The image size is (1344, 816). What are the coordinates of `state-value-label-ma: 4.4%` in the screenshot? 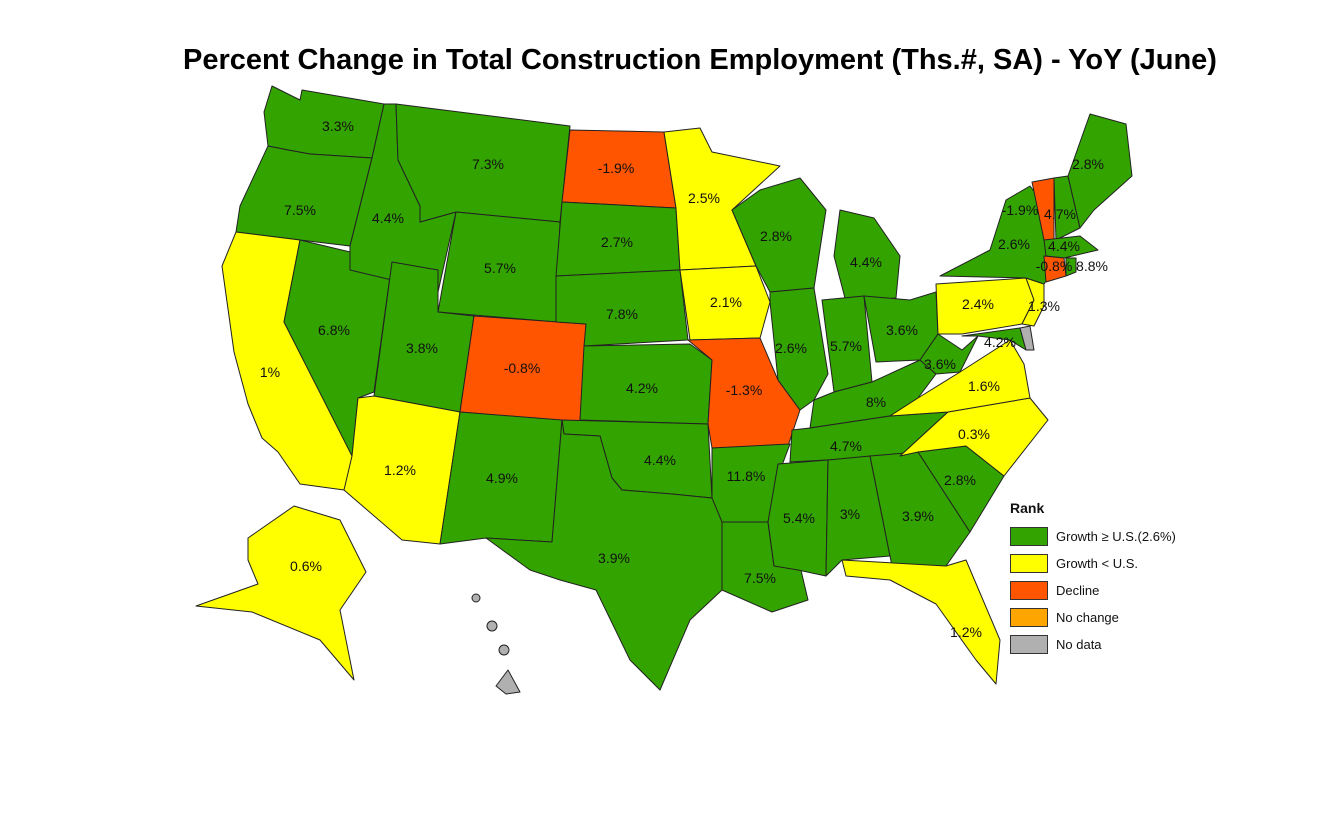 It's located at (1064, 246).